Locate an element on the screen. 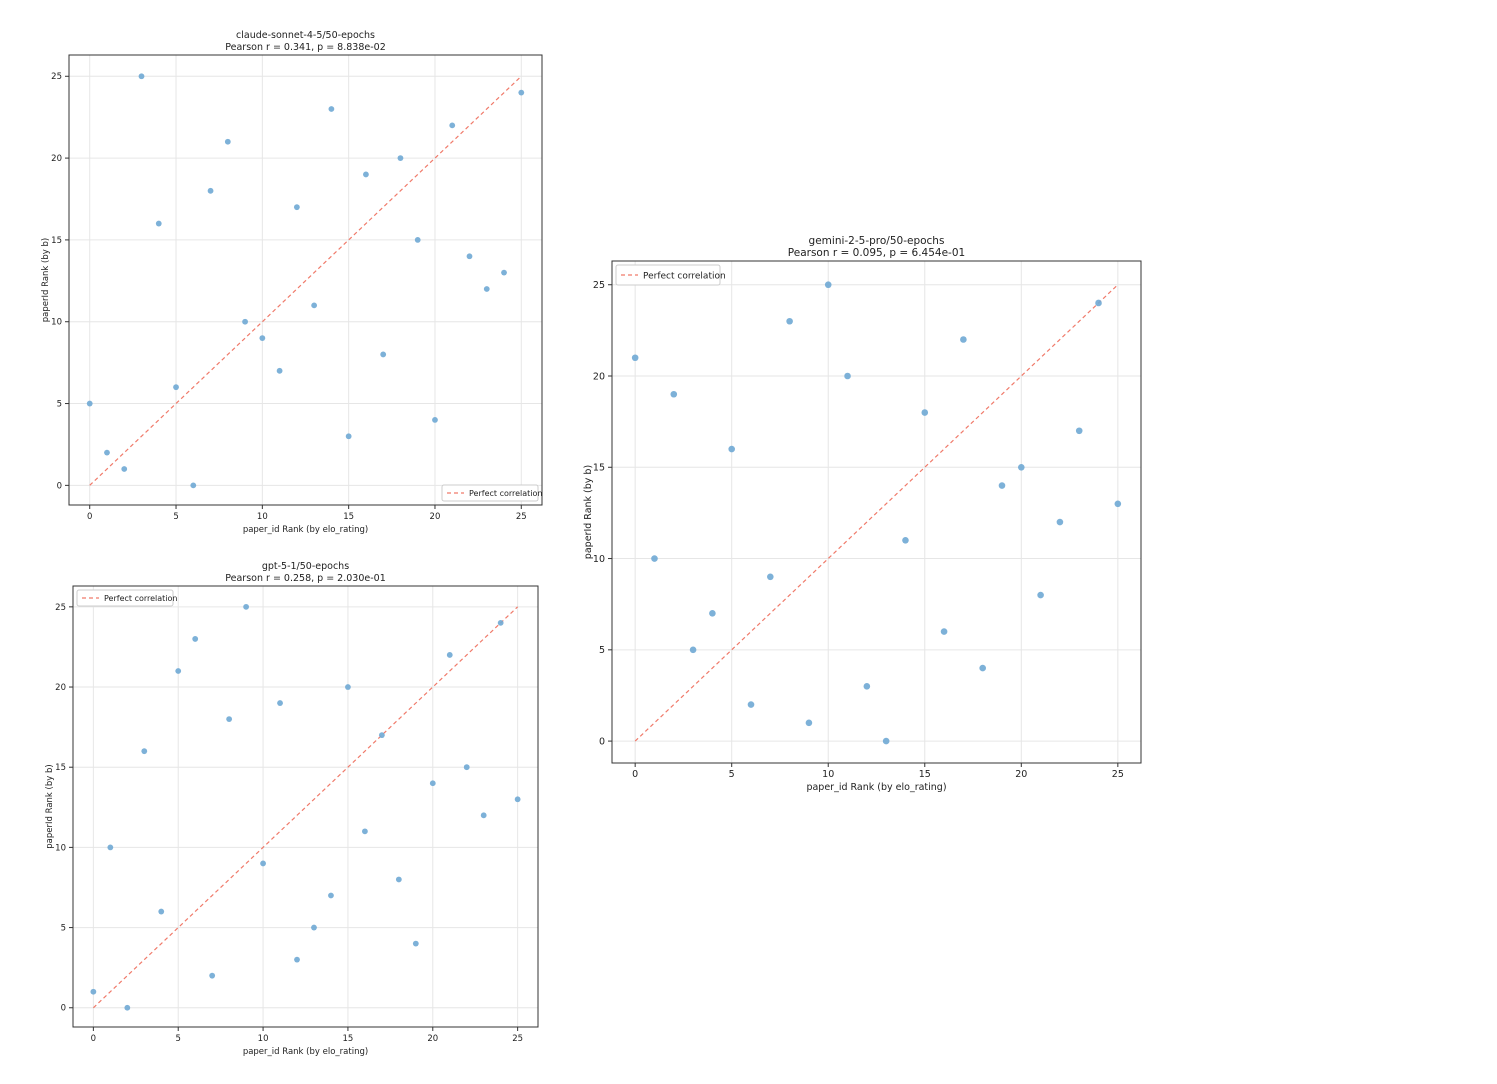  x-tick-label: 0 is located at coordinates (635, 774).